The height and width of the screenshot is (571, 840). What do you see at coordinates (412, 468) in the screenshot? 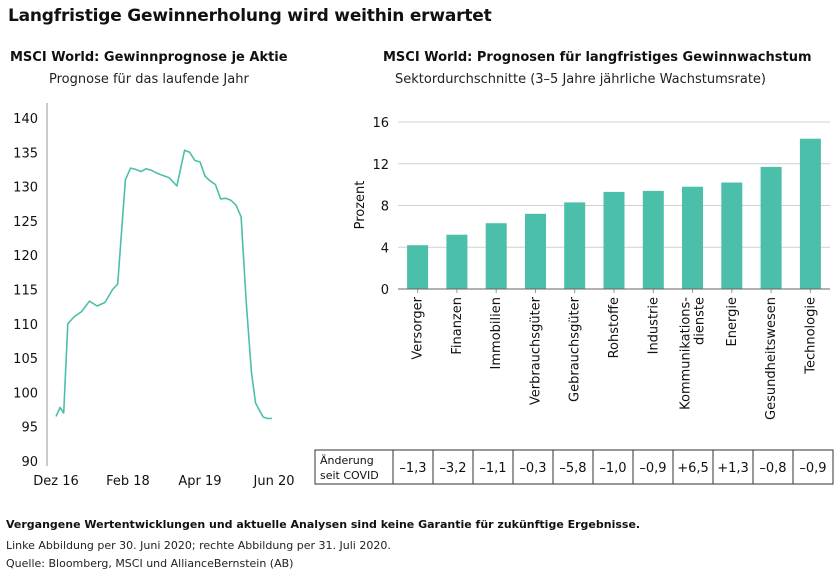
I see `table-value: –1,3` at bounding box center [412, 468].